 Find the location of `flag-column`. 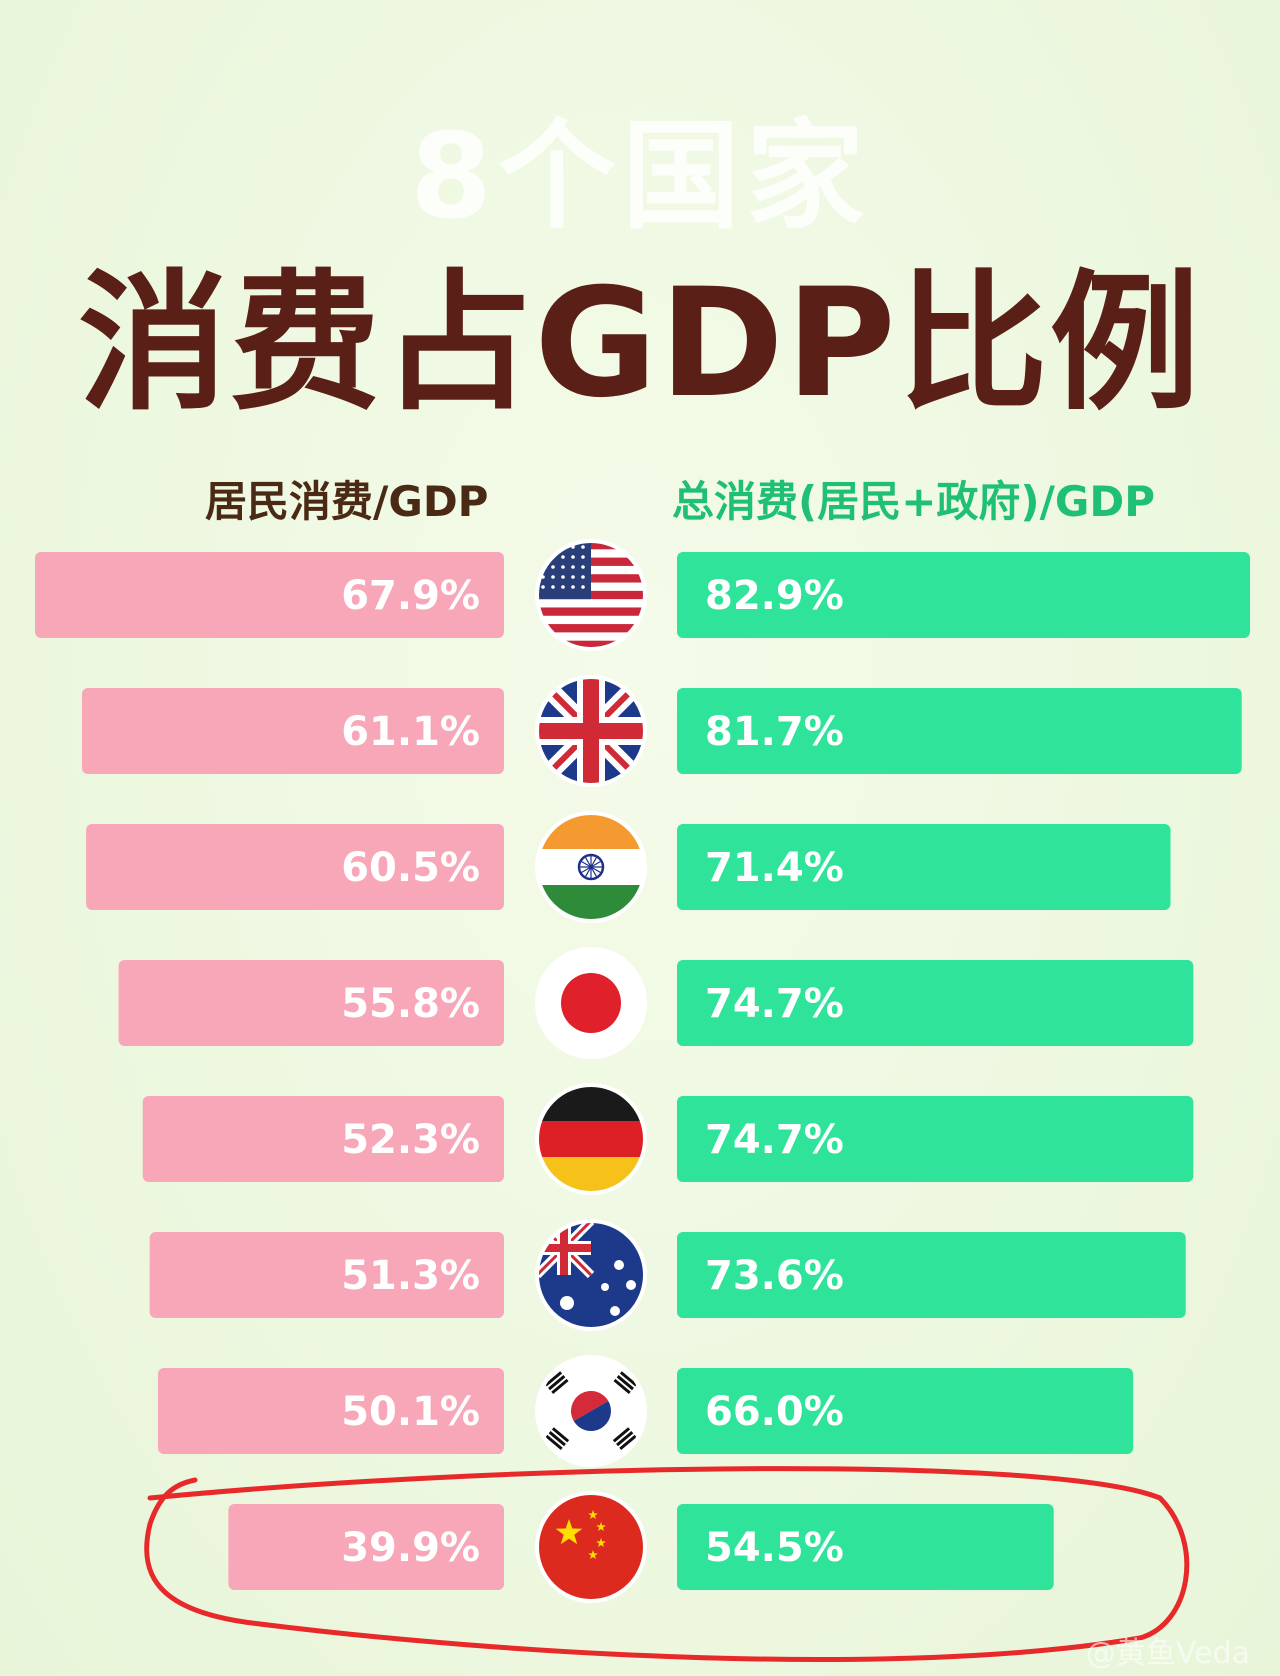

flag-column is located at coordinates (591, 1071).